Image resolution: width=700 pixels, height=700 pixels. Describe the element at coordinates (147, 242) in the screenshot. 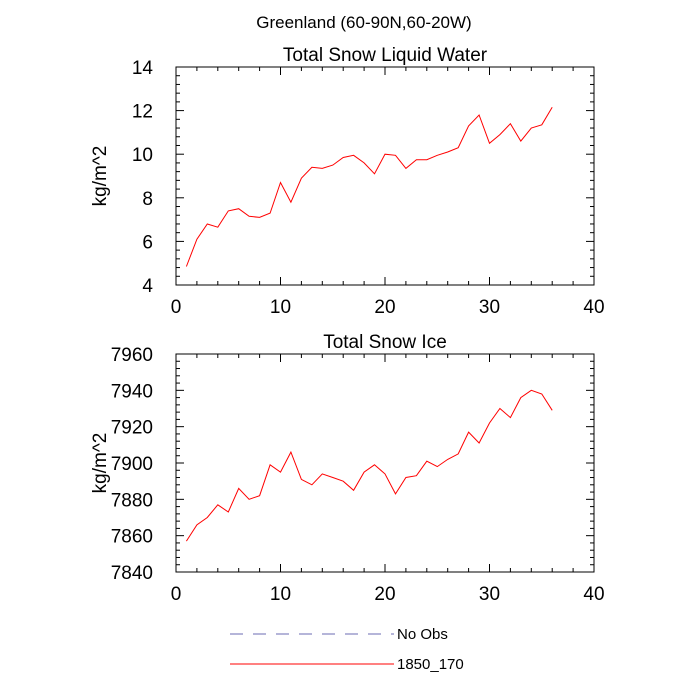

I see `y-tick-label: 6` at that location.